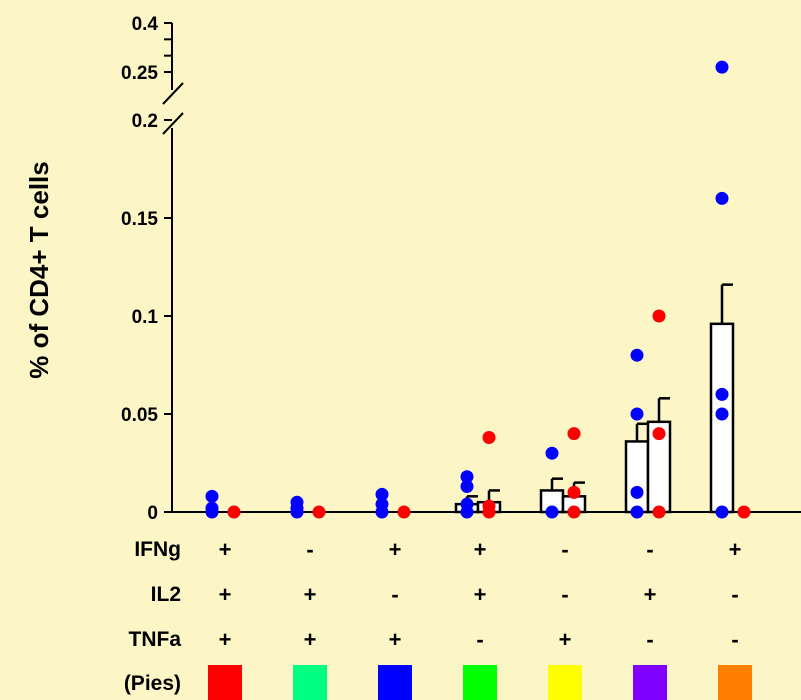  Describe the element at coordinates (152, 513) in the screenshot. I see `y-tick-label: 0` at that location.